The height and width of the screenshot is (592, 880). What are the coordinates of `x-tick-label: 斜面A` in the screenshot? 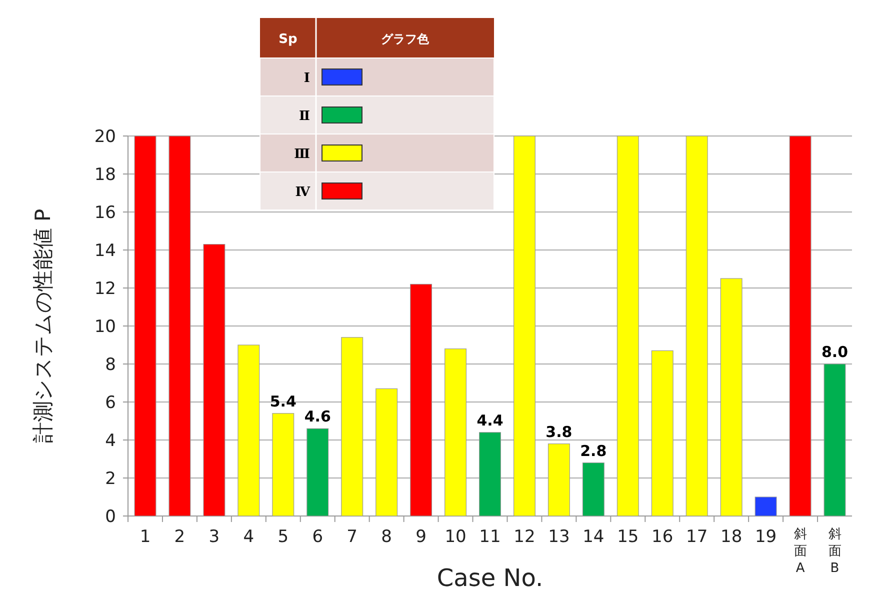 It's located at (800, 551).